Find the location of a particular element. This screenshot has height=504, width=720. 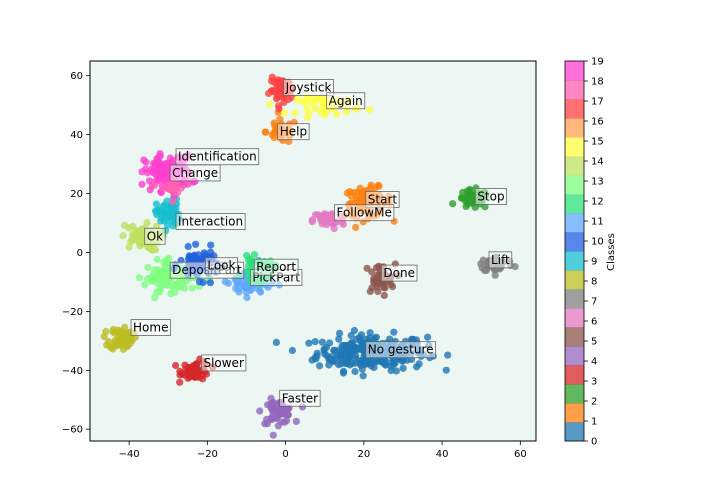

colorbar-tick-label: 7 is located at coordinates (594, 302).